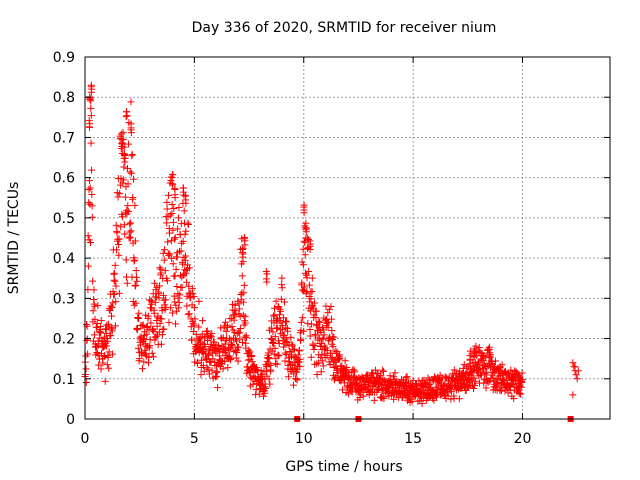 This screenshot has width=640, height=480. Describe the element at coordinates (64, 380) in the screenshot. I see `y-tick-label: 0.1` at that location.